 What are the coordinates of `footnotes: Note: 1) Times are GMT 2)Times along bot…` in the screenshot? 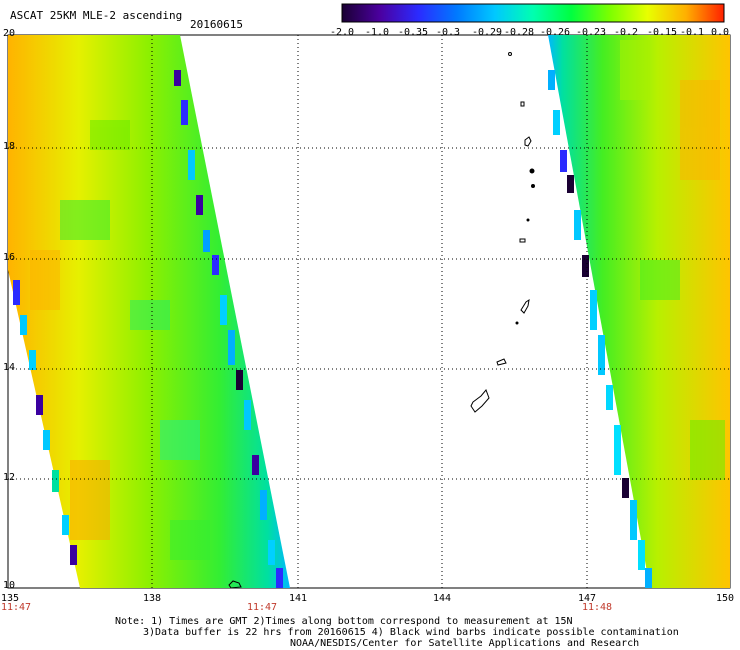 It's located at (397, 632).